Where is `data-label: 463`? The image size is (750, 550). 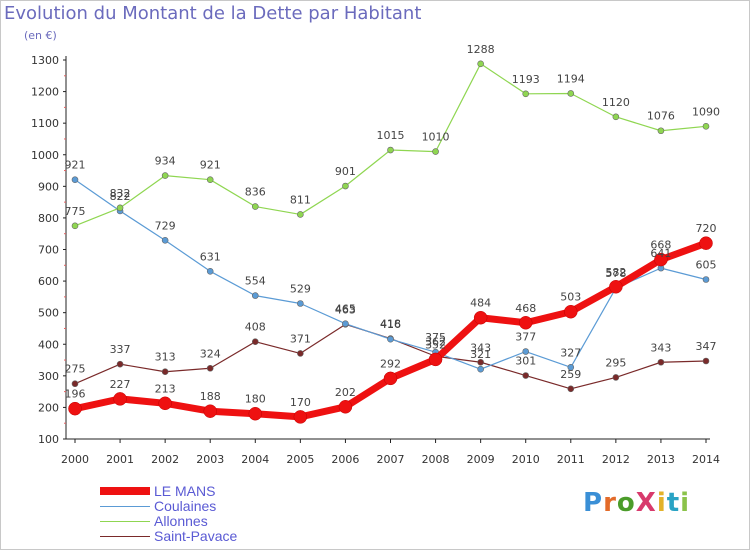
data-label: 463 is located at coordinates (345, 309).